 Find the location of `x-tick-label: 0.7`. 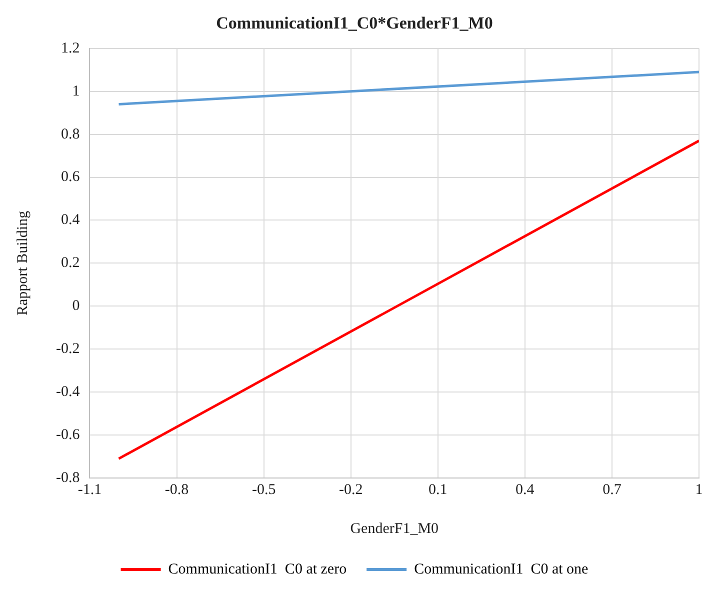

x-tick-label: 0.7 is located at coordinates (612, 490).